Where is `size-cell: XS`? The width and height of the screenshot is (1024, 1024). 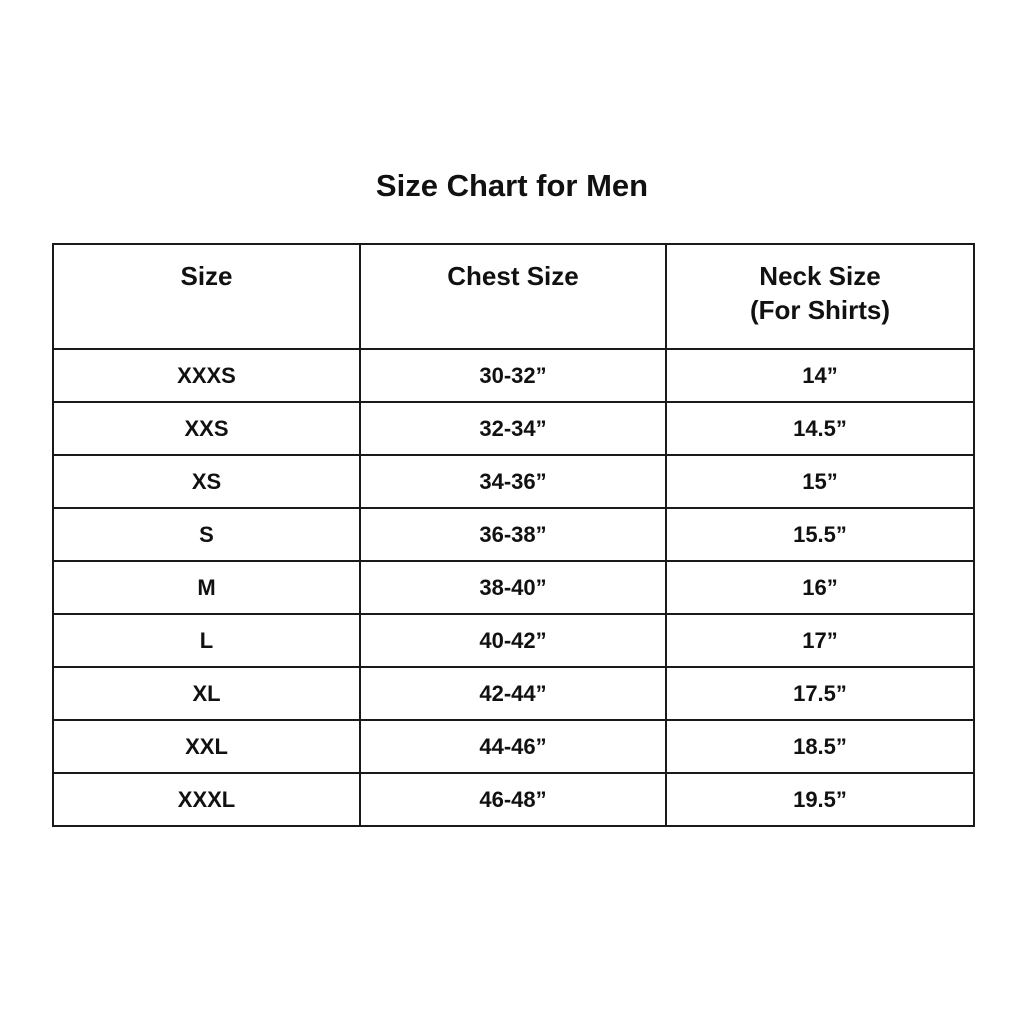 size-cell: XS is located at coordinates (206, 481).